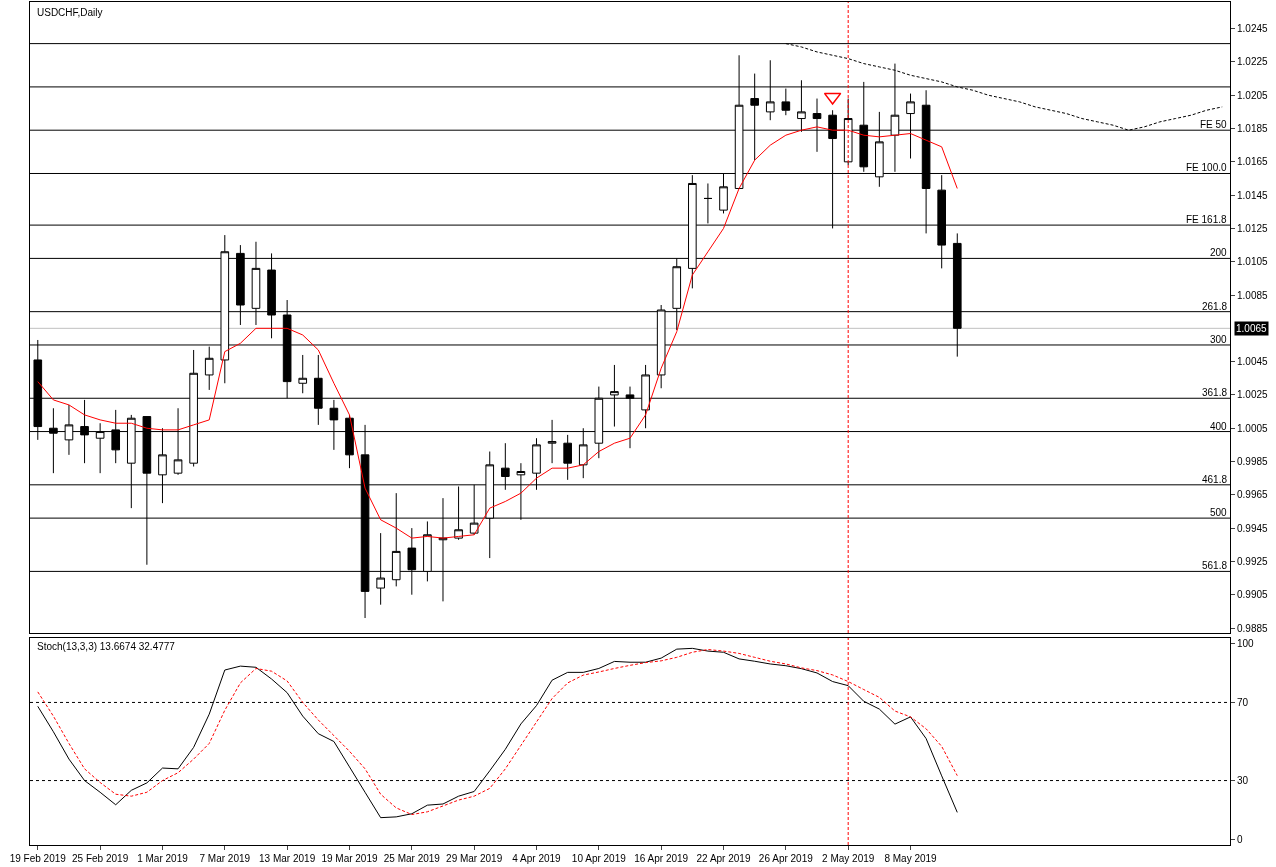  What do you see at coordinates (1253, 295) in the screenshot?
I see `y-tick-label: 1.0085` at bounding box center [1253, 295].